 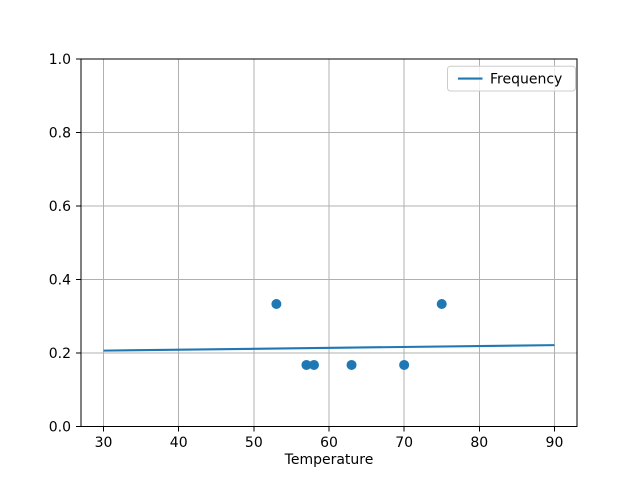 I want to click on y-tick-label: 0.2, so click(x=60, y=354).